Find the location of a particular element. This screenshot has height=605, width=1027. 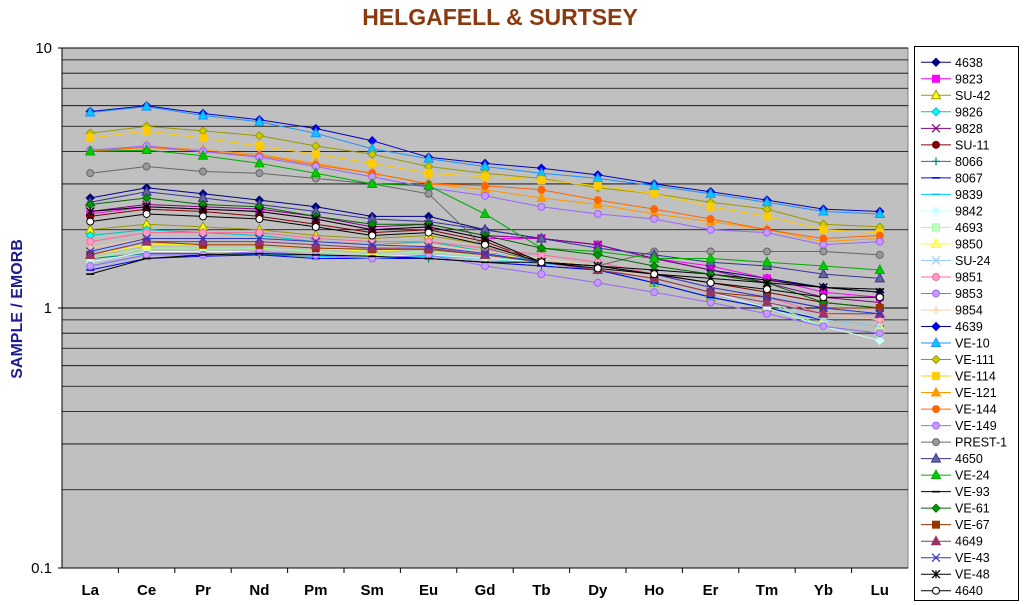

x-tick-label: Yb is located at coordinates (823, 590).